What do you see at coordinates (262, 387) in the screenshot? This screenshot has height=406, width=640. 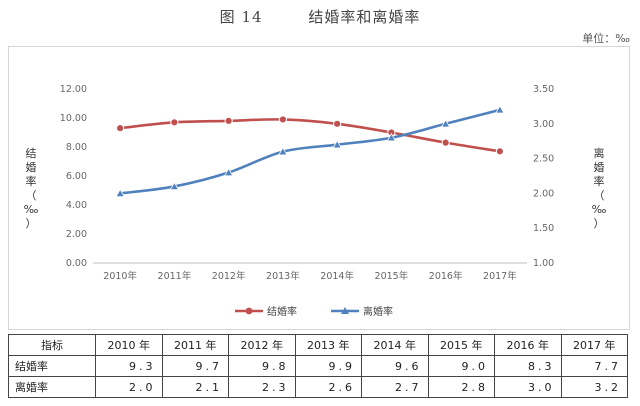 I see `table-cell: 2.3` at bounding box center [262, 387].